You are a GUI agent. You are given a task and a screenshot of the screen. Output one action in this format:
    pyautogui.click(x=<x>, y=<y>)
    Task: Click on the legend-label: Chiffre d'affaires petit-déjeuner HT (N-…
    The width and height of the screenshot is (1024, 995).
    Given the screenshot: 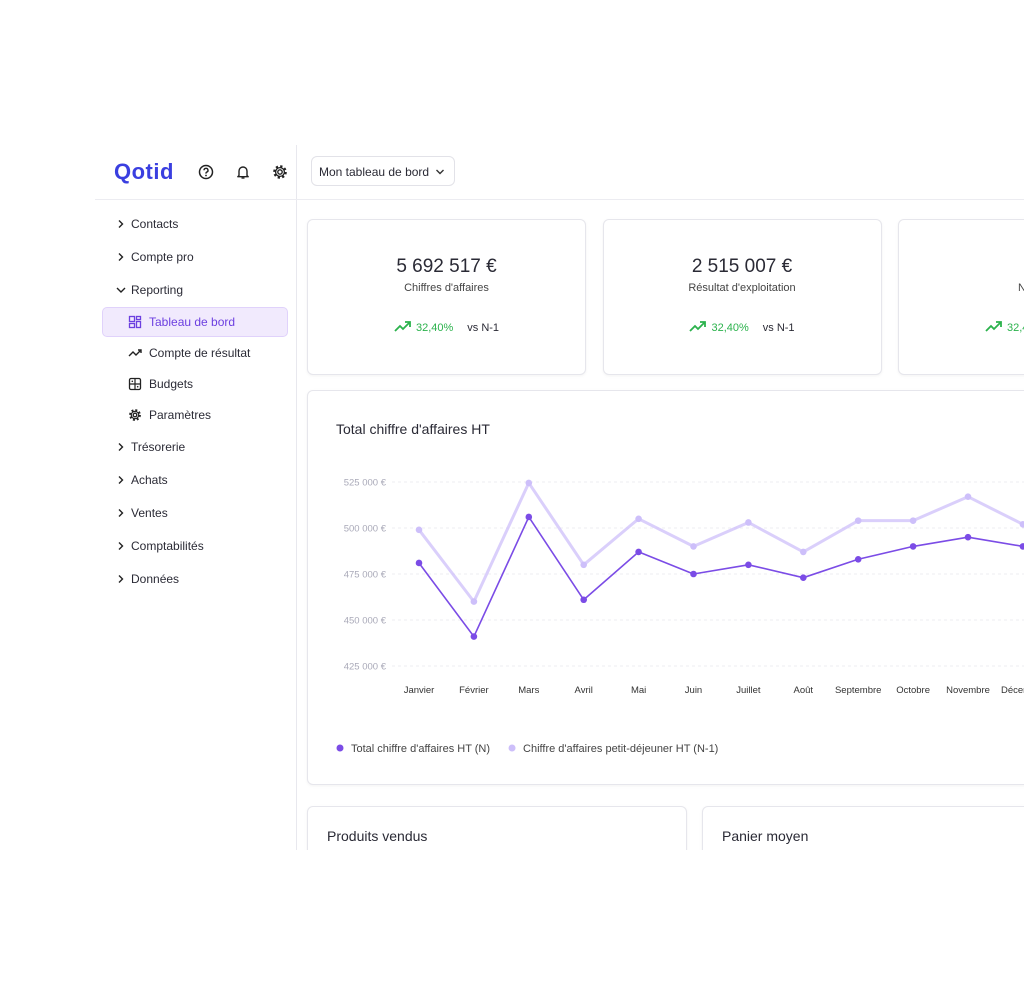 What is the action you would take?
    pyautogui.click(x=620, y=749)
    